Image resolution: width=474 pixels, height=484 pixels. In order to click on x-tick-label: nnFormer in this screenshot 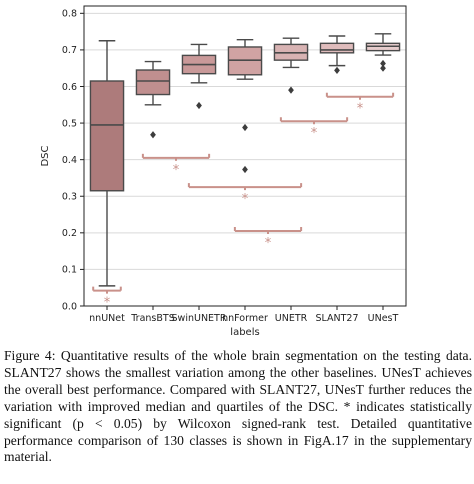, I will do `click(245, 318)`.